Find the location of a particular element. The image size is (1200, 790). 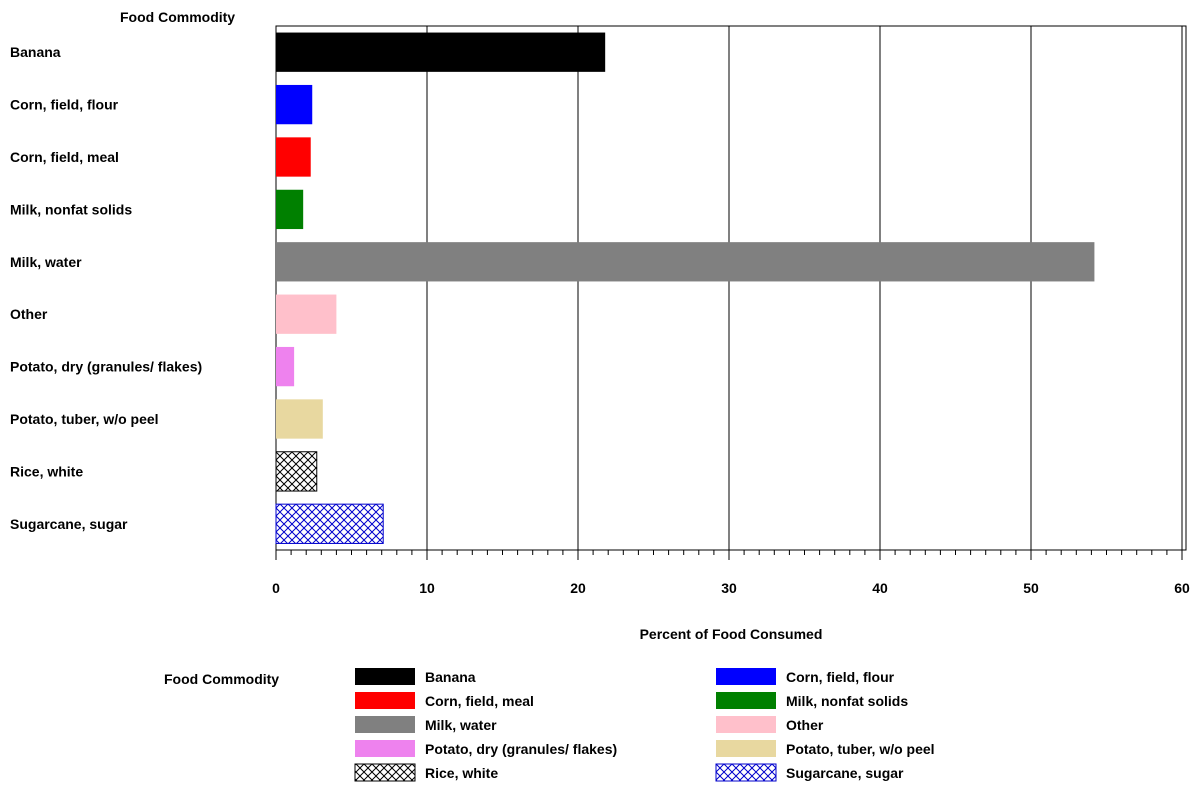

x-tick-label: 60 is located at coordinates (1182, 588).